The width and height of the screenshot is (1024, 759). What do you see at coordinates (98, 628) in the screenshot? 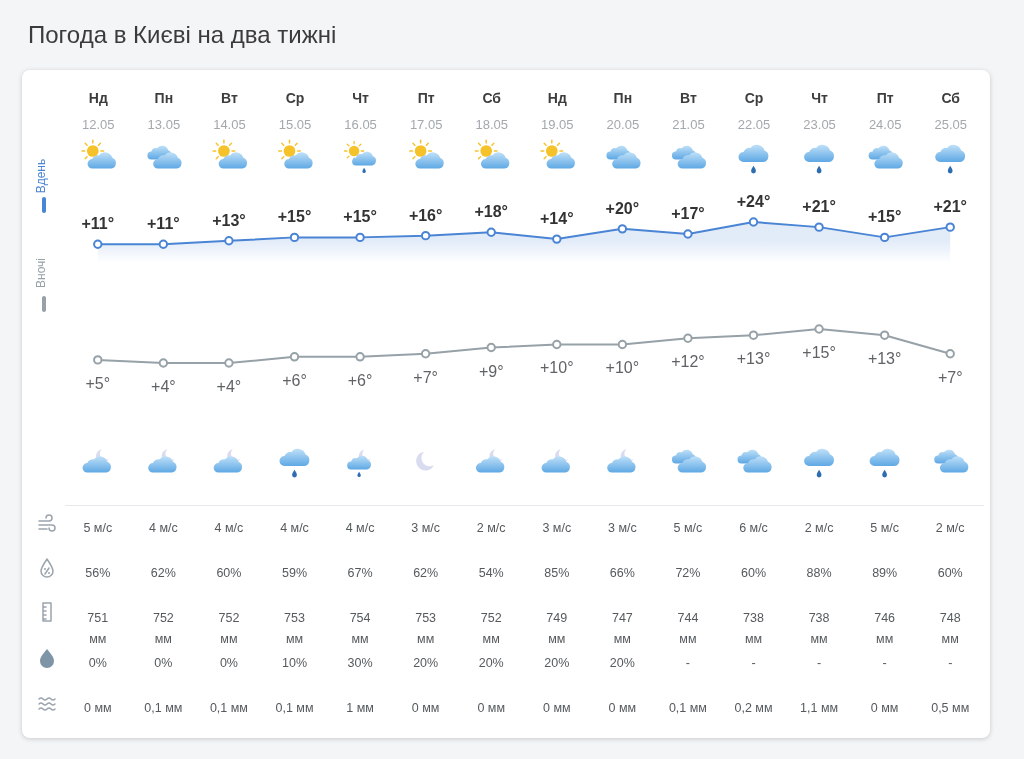
I see `text: 751 мм` at bounding box center [98, 628].